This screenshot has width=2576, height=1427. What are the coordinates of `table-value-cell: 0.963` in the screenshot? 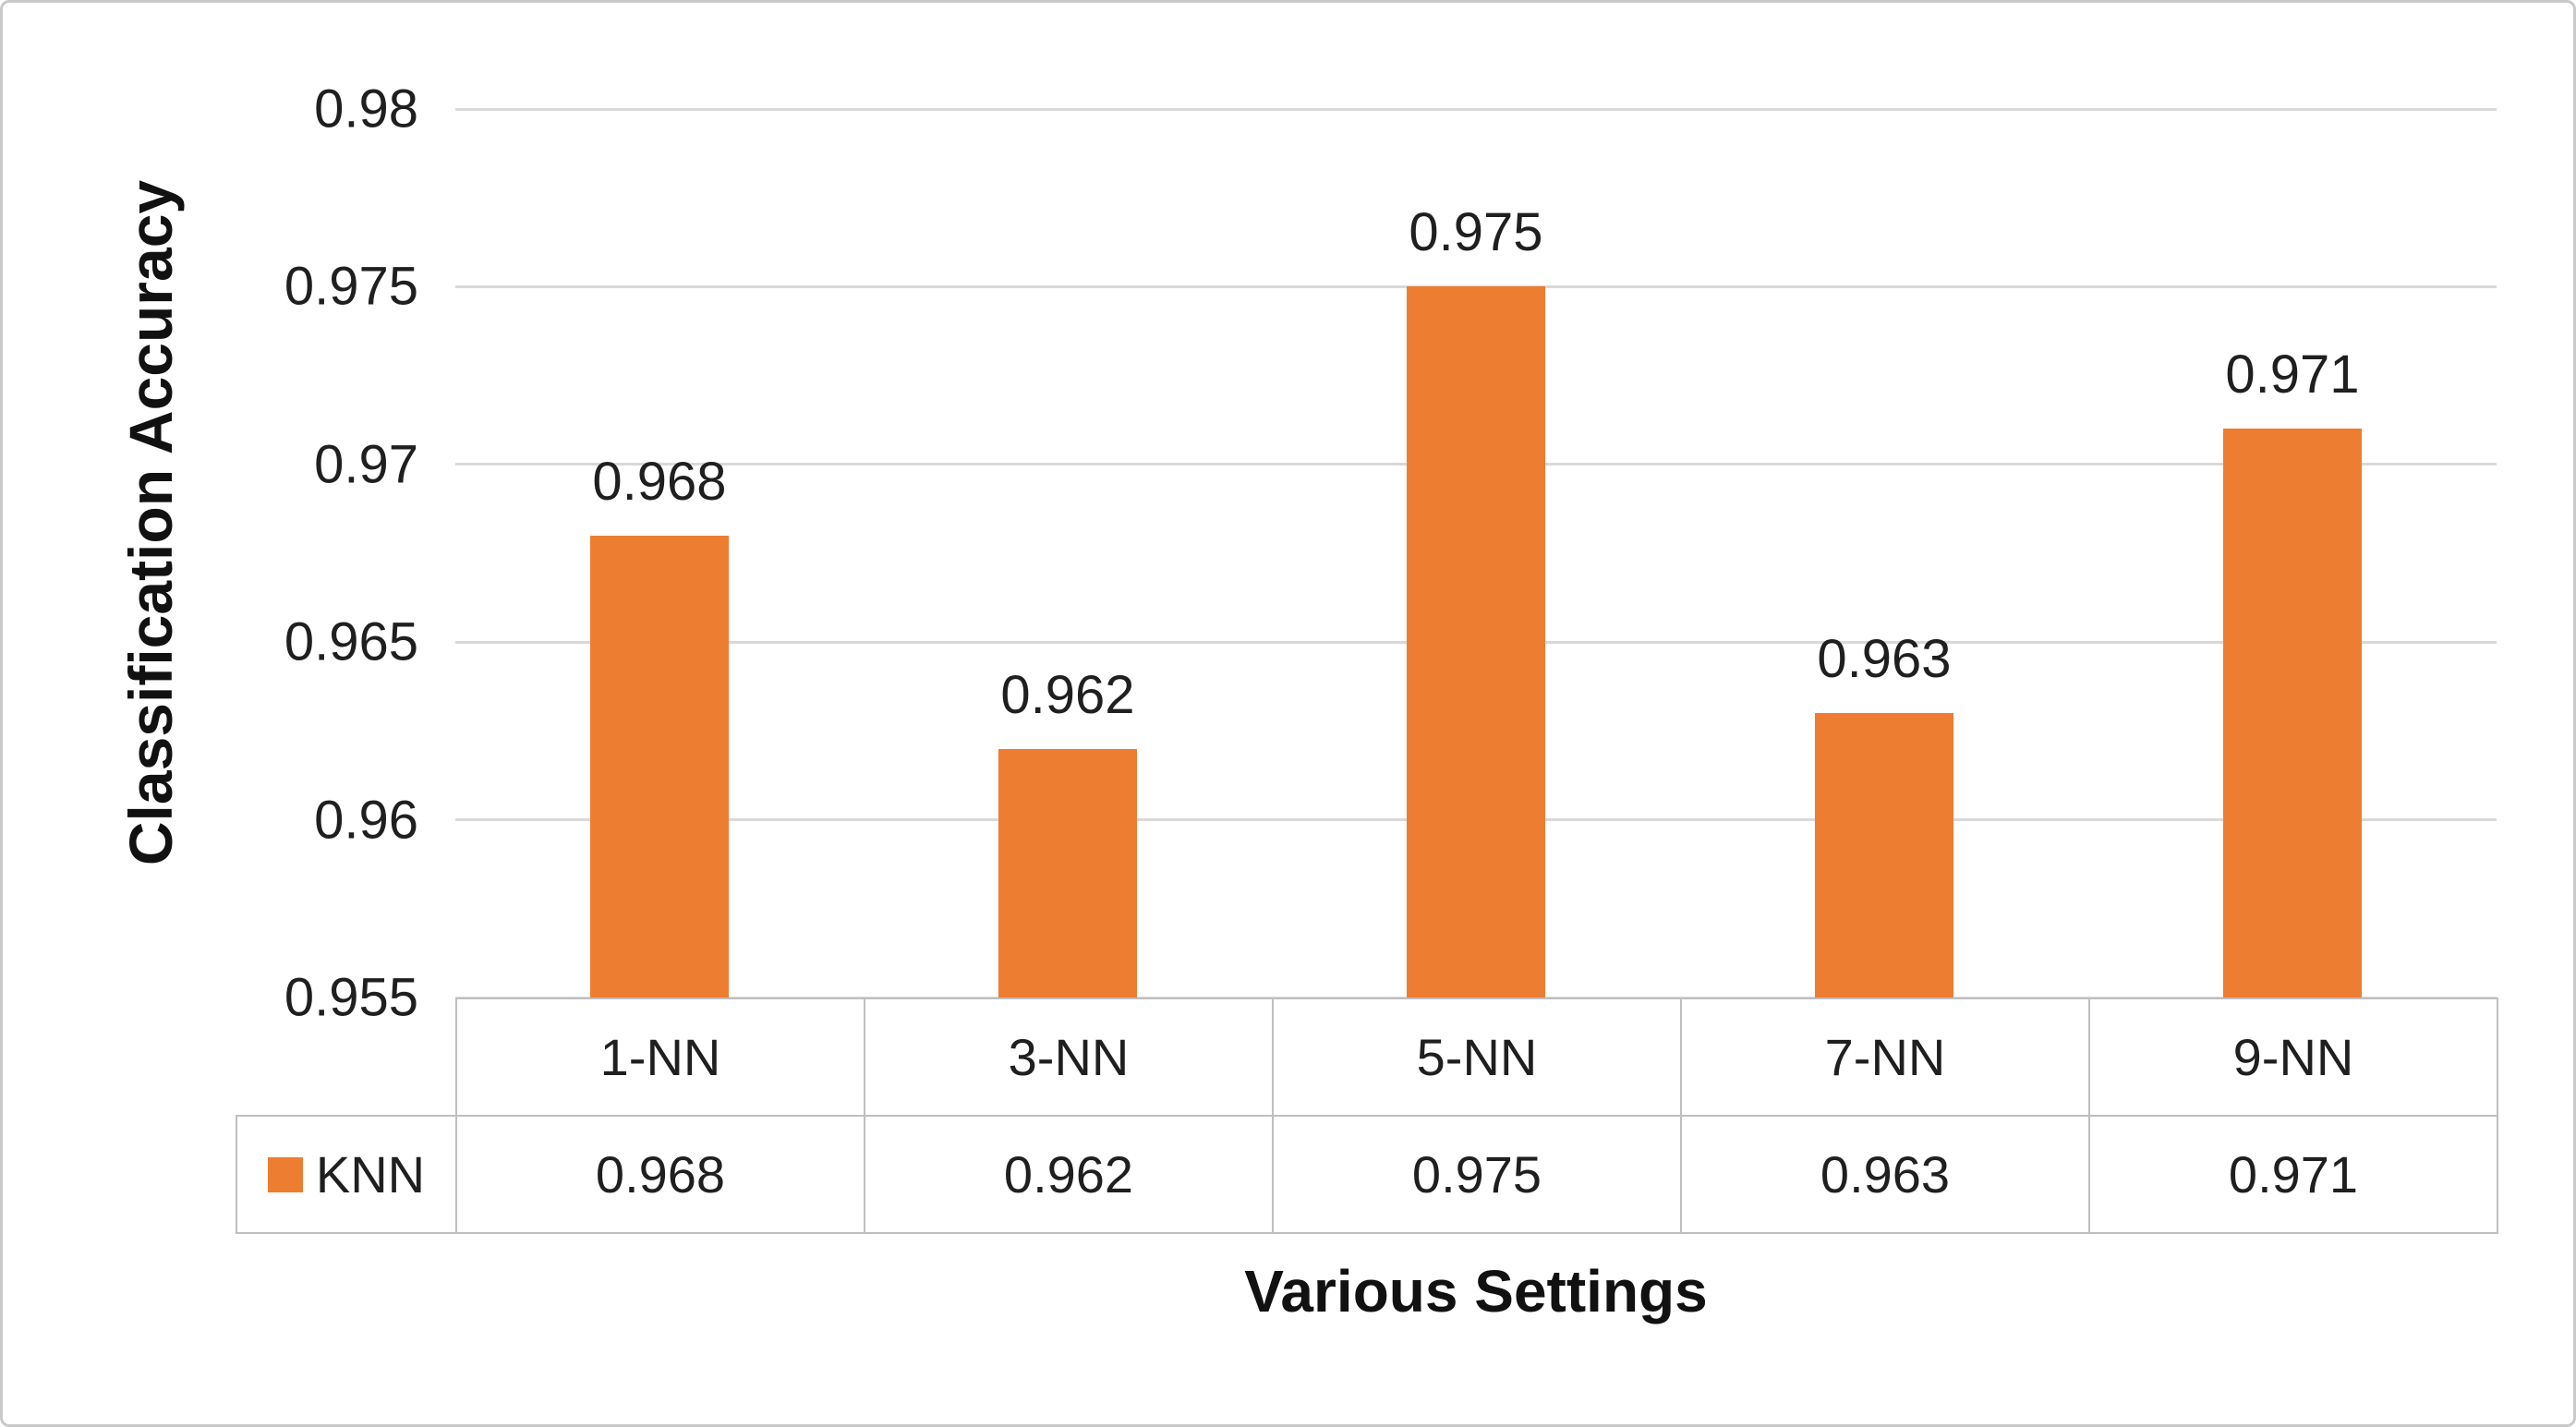 It's located at (1885, 1175).